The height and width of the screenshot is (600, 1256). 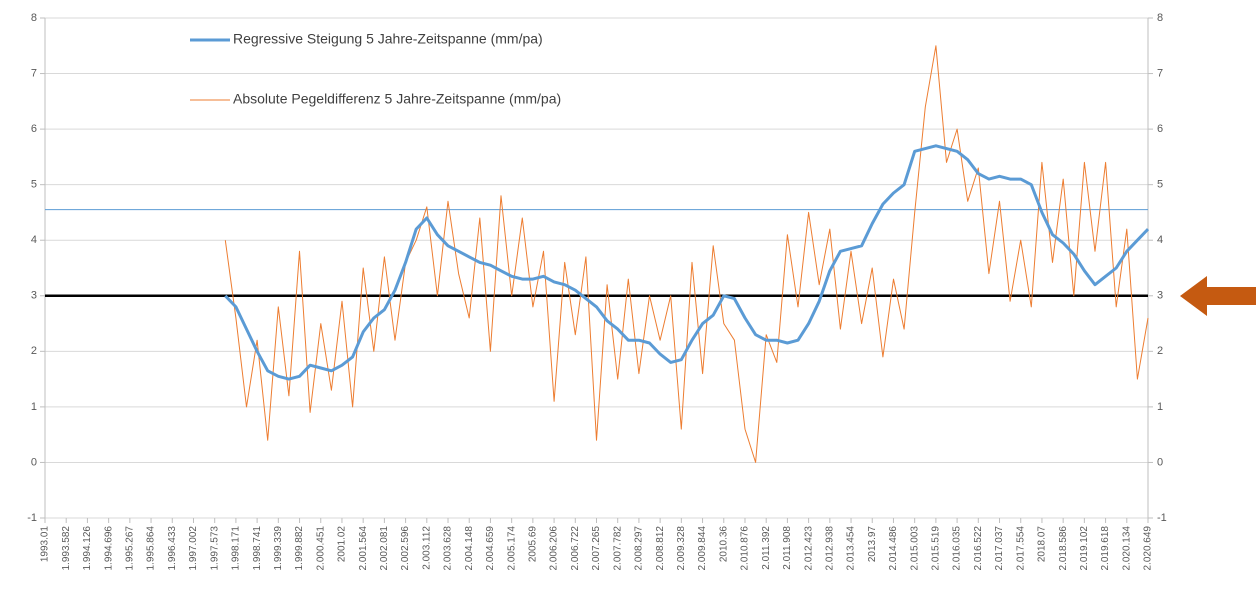 I want to click on x-tick-label: 2.012.938, so click(x=829, y=548).